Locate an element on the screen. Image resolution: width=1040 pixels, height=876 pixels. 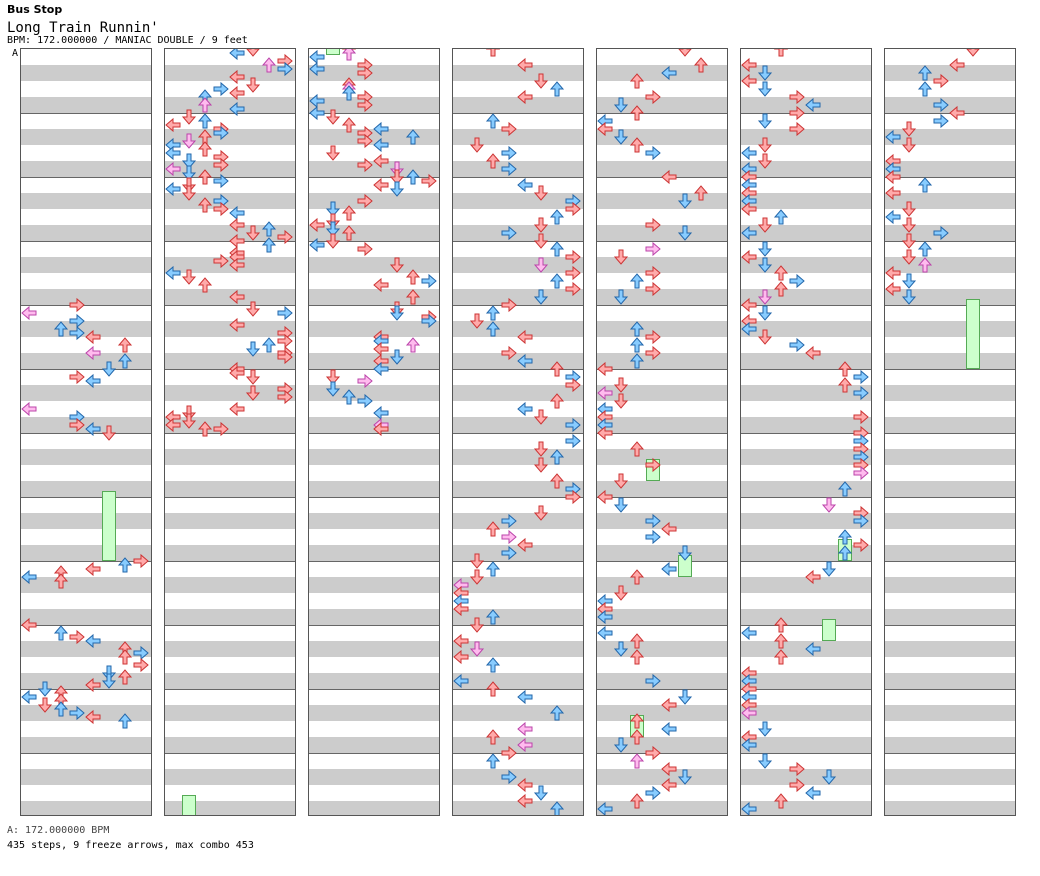
chart-info: BPM: 172.000000 / MANIAC DOUBLE / 9 feet is located at coordinates (127, 40).